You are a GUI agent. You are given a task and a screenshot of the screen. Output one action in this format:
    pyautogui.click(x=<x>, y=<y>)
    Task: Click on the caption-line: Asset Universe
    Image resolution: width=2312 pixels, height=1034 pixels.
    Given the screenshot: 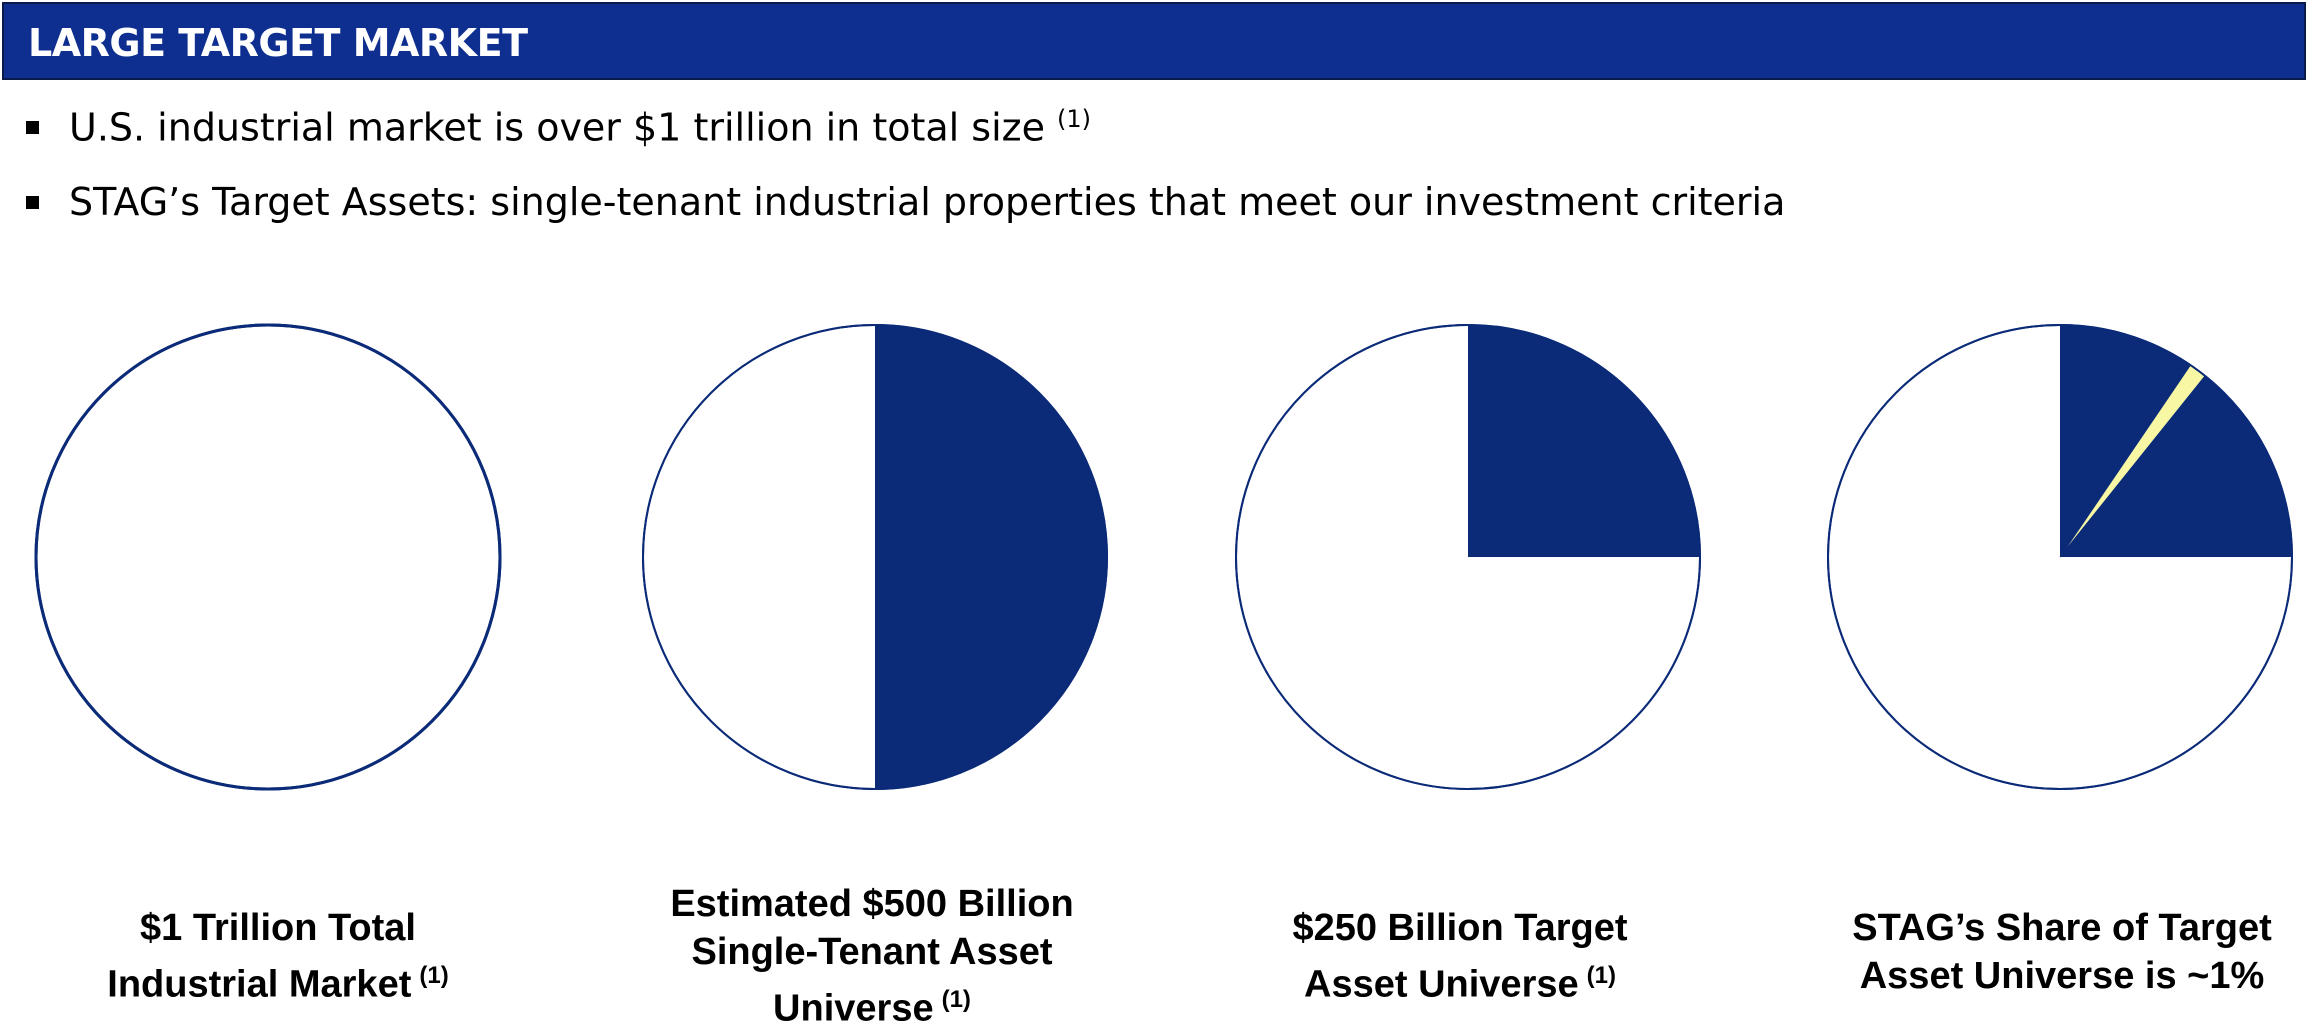 What is the action you would take?
    pyautogui.click(x=1441, y=984)
    